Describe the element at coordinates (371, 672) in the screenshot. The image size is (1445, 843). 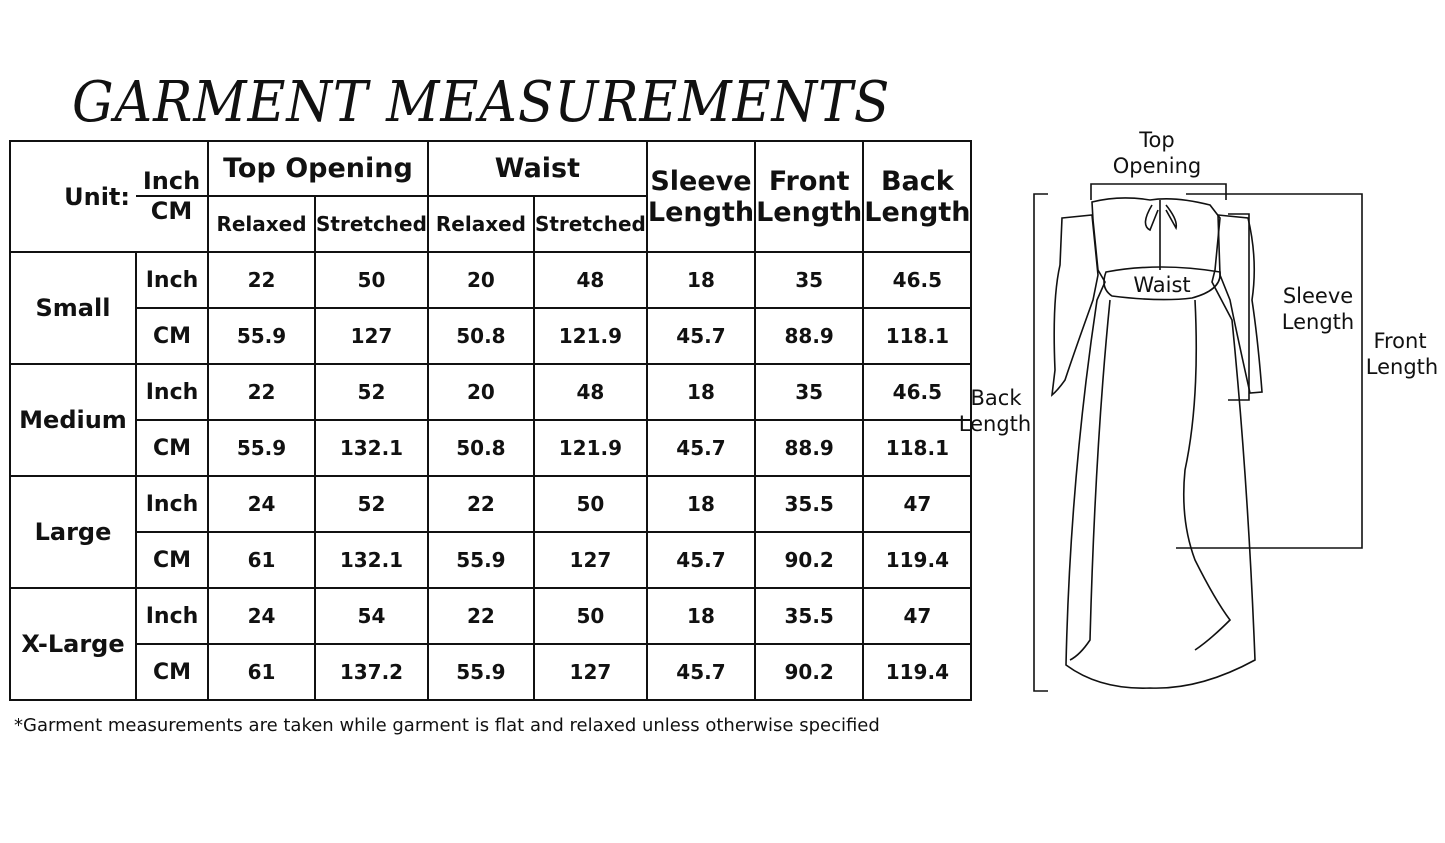
I see `value-cell: 137.2` at that location.